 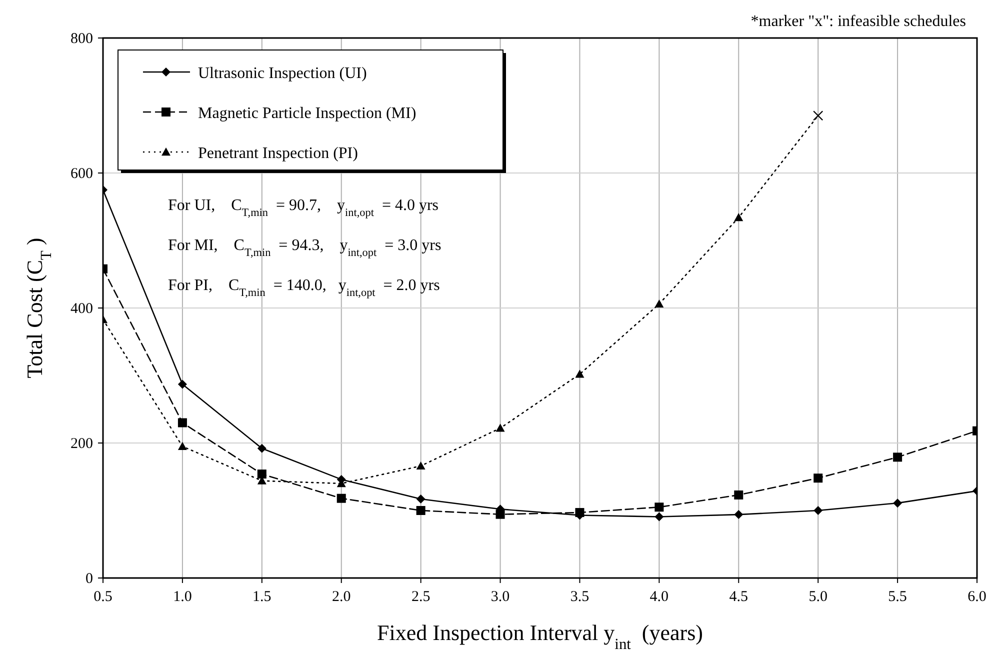 I want to click on x-tick-label: 5.0, so click(x=818, y=597).